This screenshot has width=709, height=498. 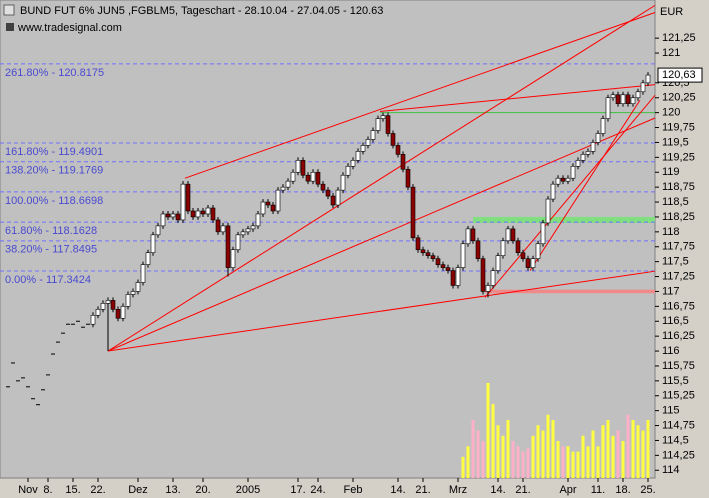 What do you see at coordinates (567, 490) in the screenshot?
I see `x-tick-label: Apr` at bounding box center [567, 490].